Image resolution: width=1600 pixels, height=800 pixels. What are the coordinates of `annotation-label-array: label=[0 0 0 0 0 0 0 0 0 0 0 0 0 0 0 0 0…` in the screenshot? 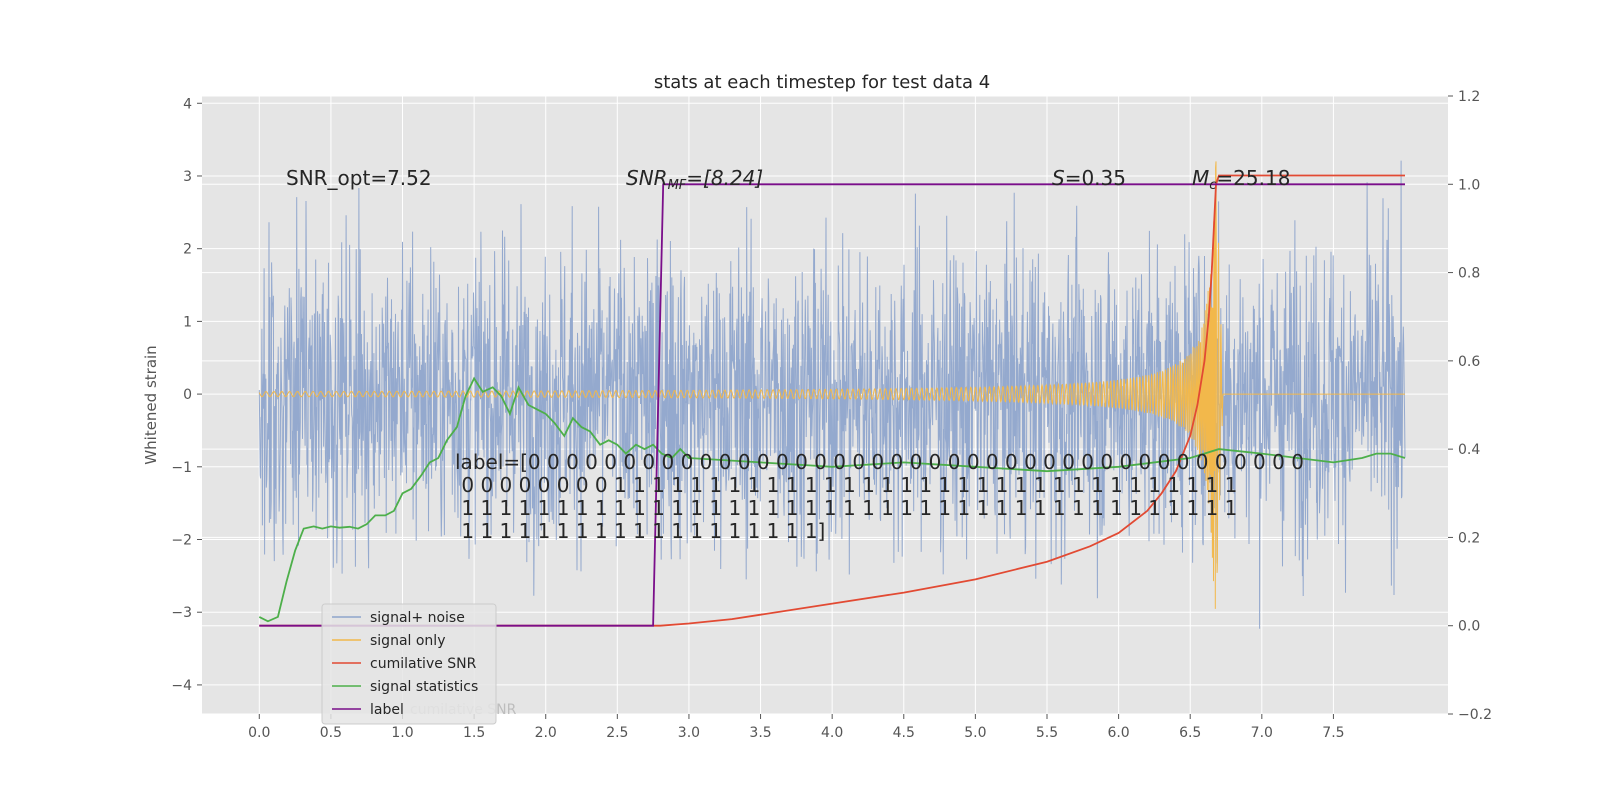 It's located at (879, 496).